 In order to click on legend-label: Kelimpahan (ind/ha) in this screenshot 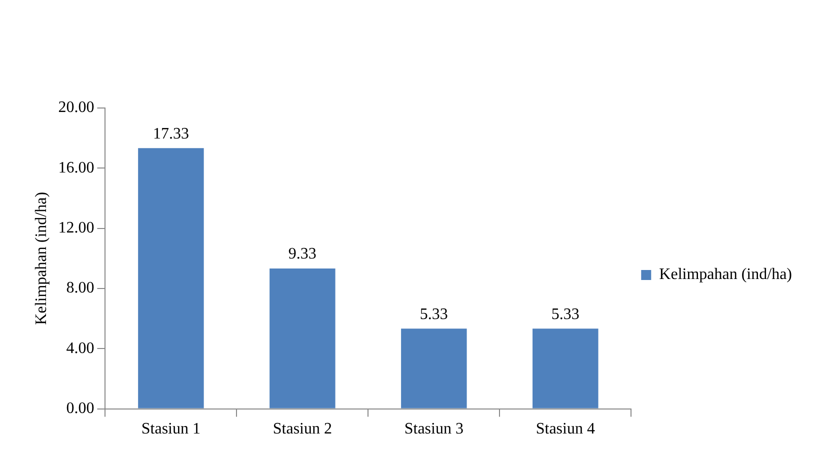, I will do `click(725, 275)`.